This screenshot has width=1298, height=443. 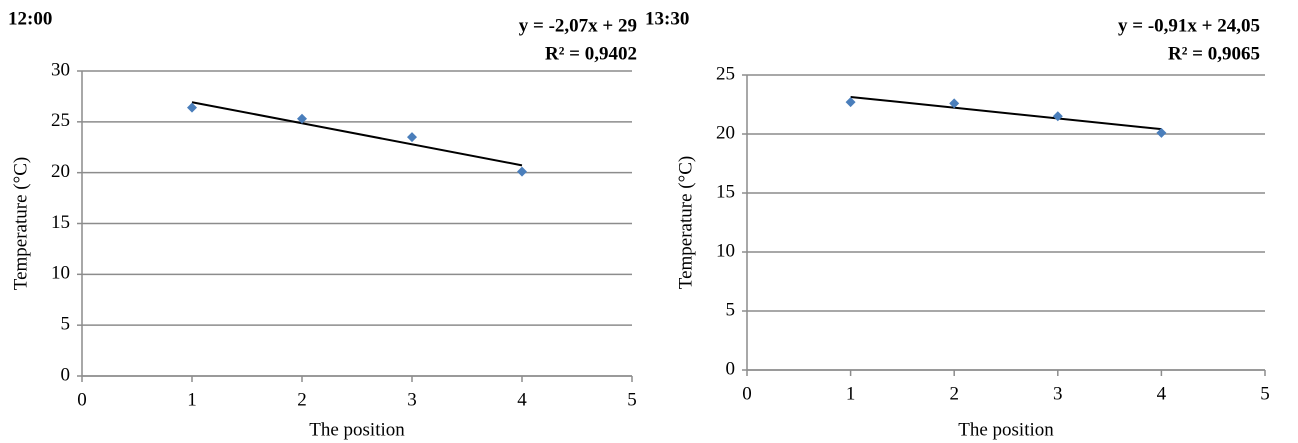 I want to click on trendline-equation: R² = 0,9065, so click(x=1214, y=53).